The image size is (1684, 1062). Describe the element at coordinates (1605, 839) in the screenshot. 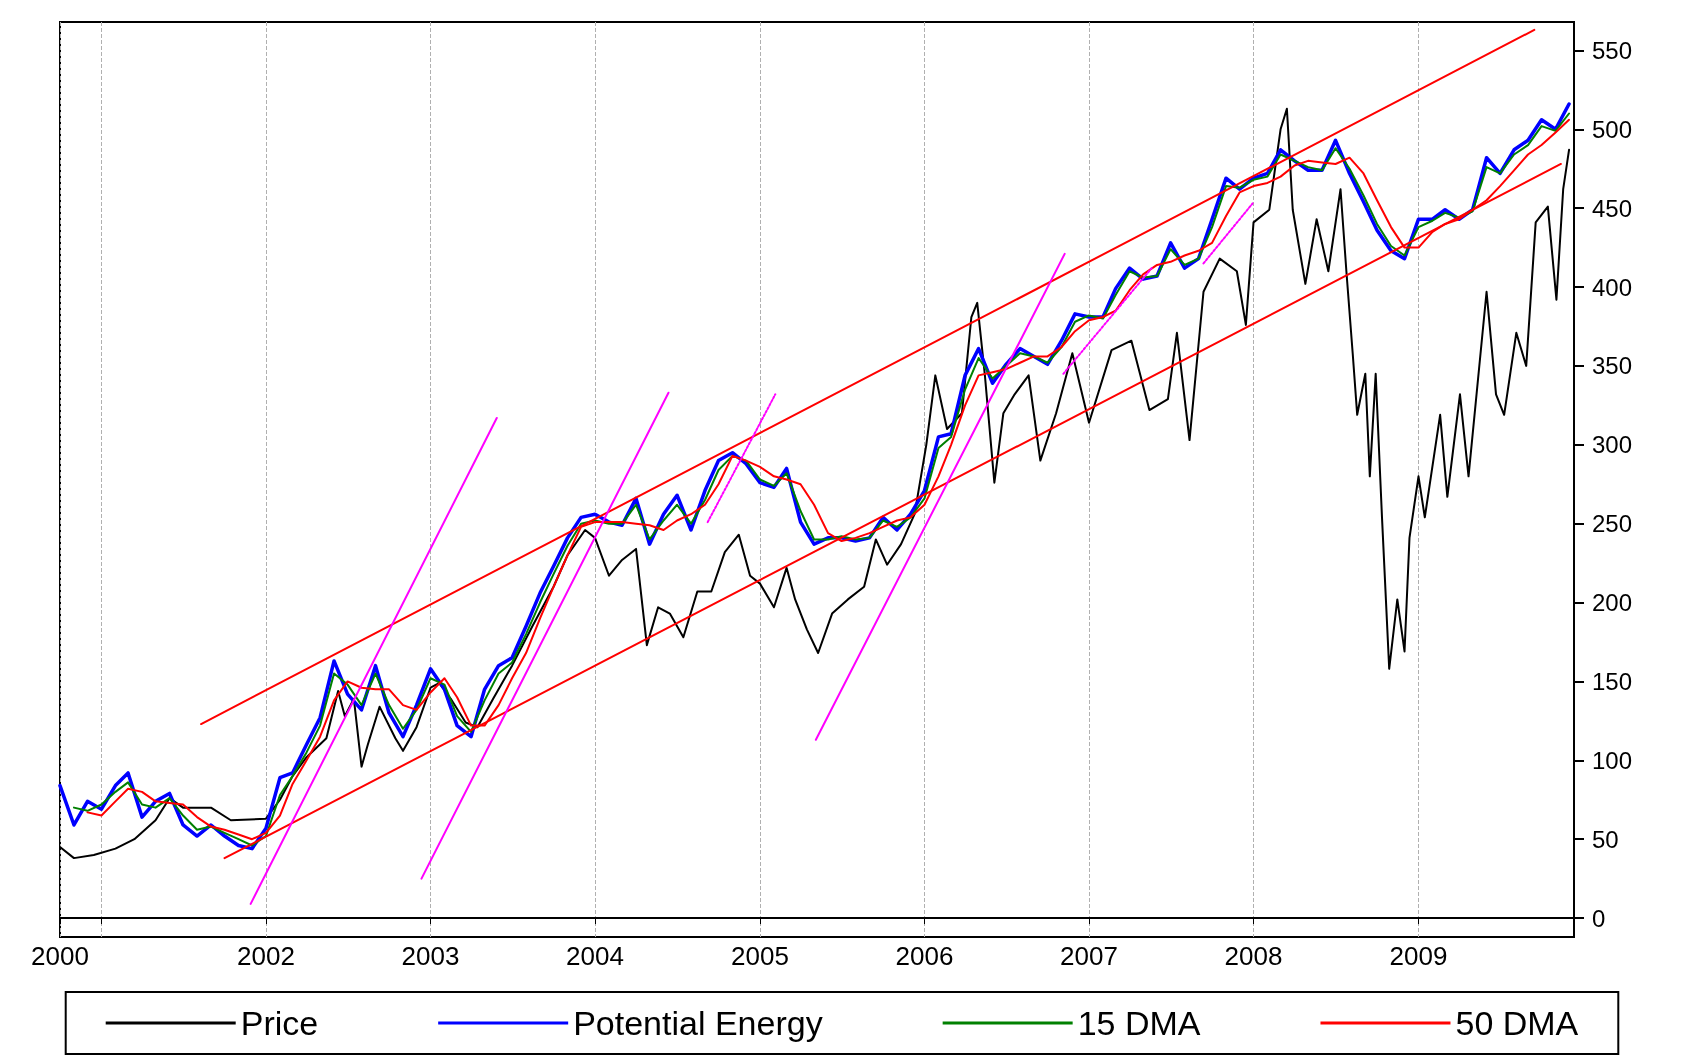

I see `y-tick-label: 50` at that location.